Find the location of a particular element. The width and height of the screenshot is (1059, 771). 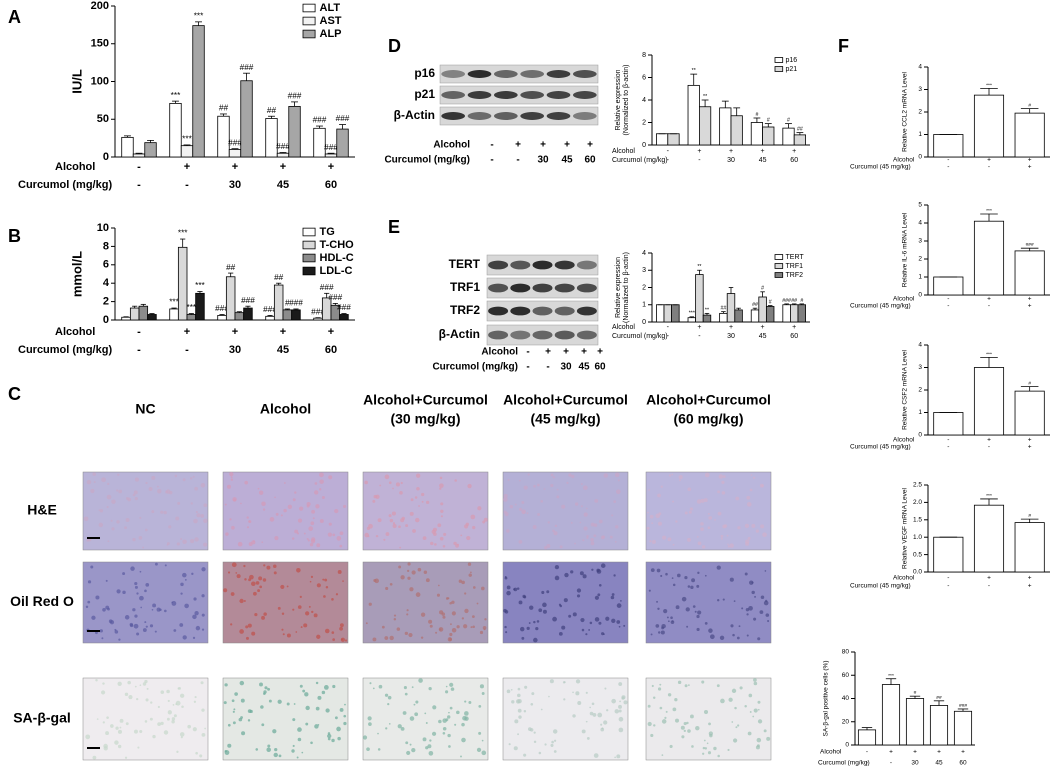

y-tick-label: 0 is located at coordinates (106, 157).